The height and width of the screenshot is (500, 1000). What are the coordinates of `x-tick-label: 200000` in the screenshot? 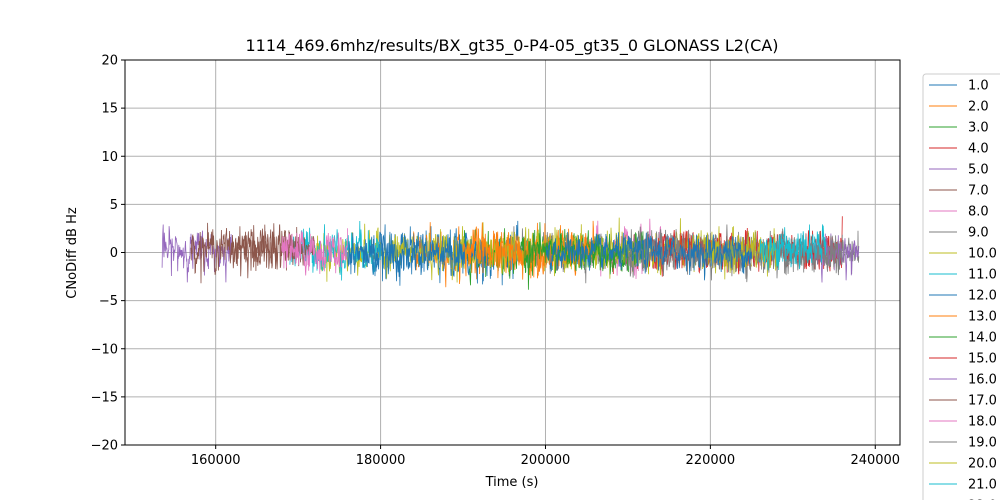 It's located at (546, 460).